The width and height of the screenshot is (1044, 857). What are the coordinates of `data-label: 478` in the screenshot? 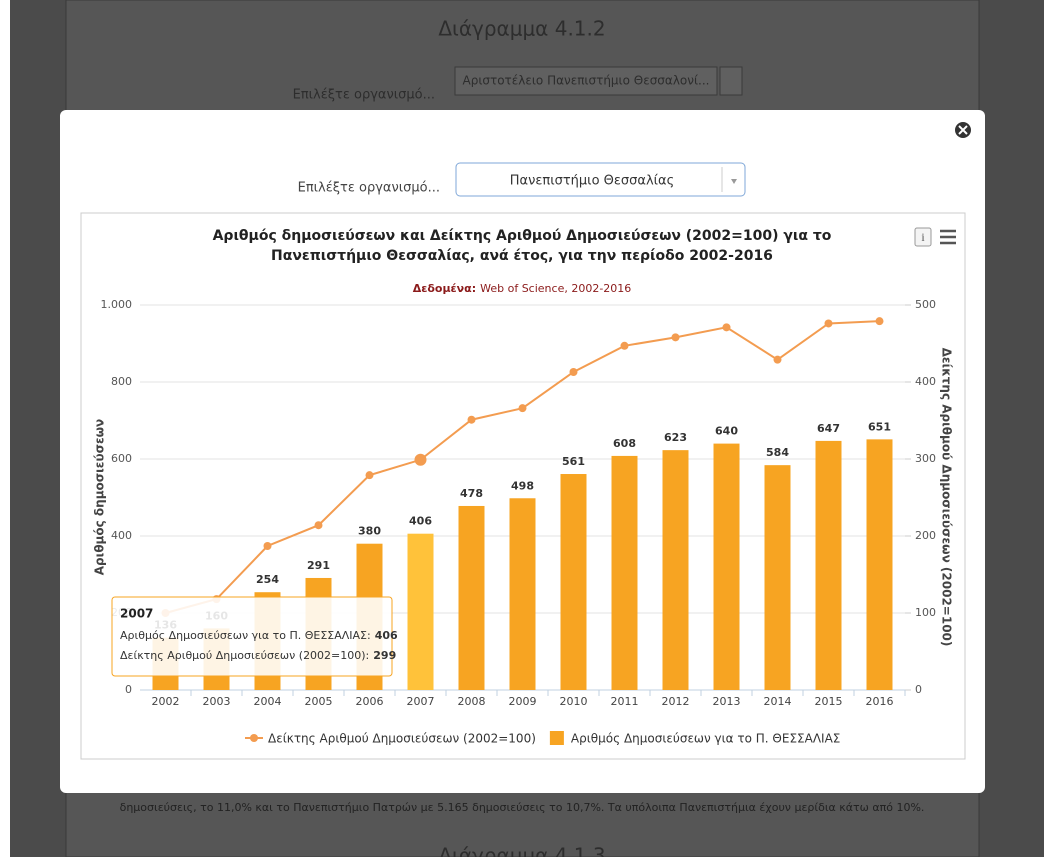 It's located at (471, 493).